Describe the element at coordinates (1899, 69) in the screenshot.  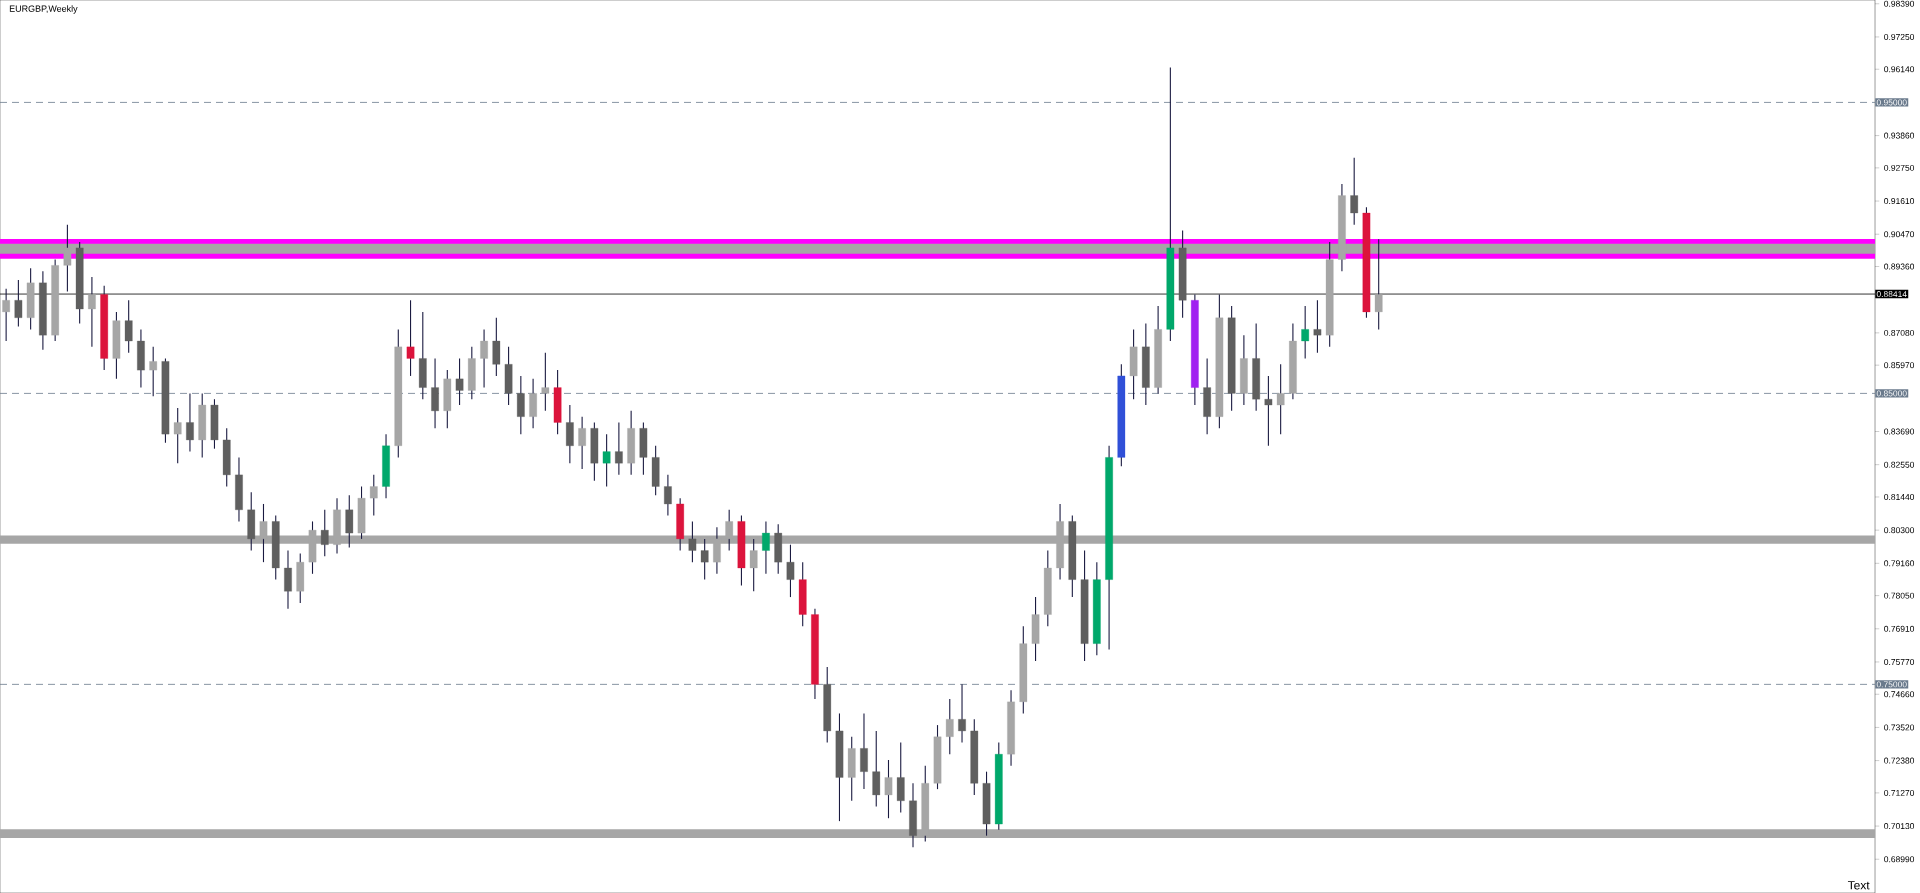
I see `y-tick-label: 0.96140` at that location.